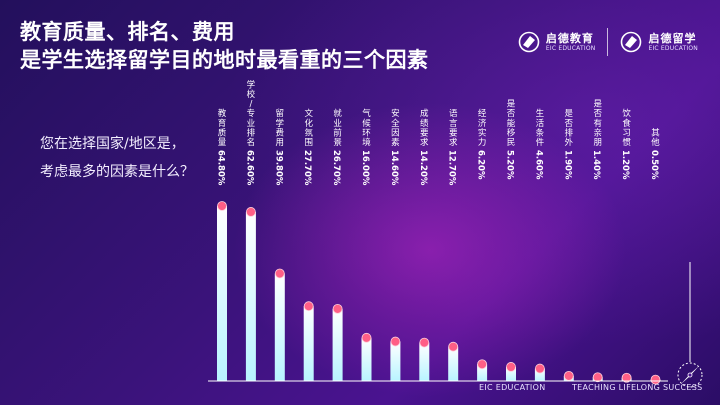 This screenshot has height=405, width=720. Describe the element at coordinates (308, 128) in the screenshot. I see `category-label-3: 文化氛围` at that location.